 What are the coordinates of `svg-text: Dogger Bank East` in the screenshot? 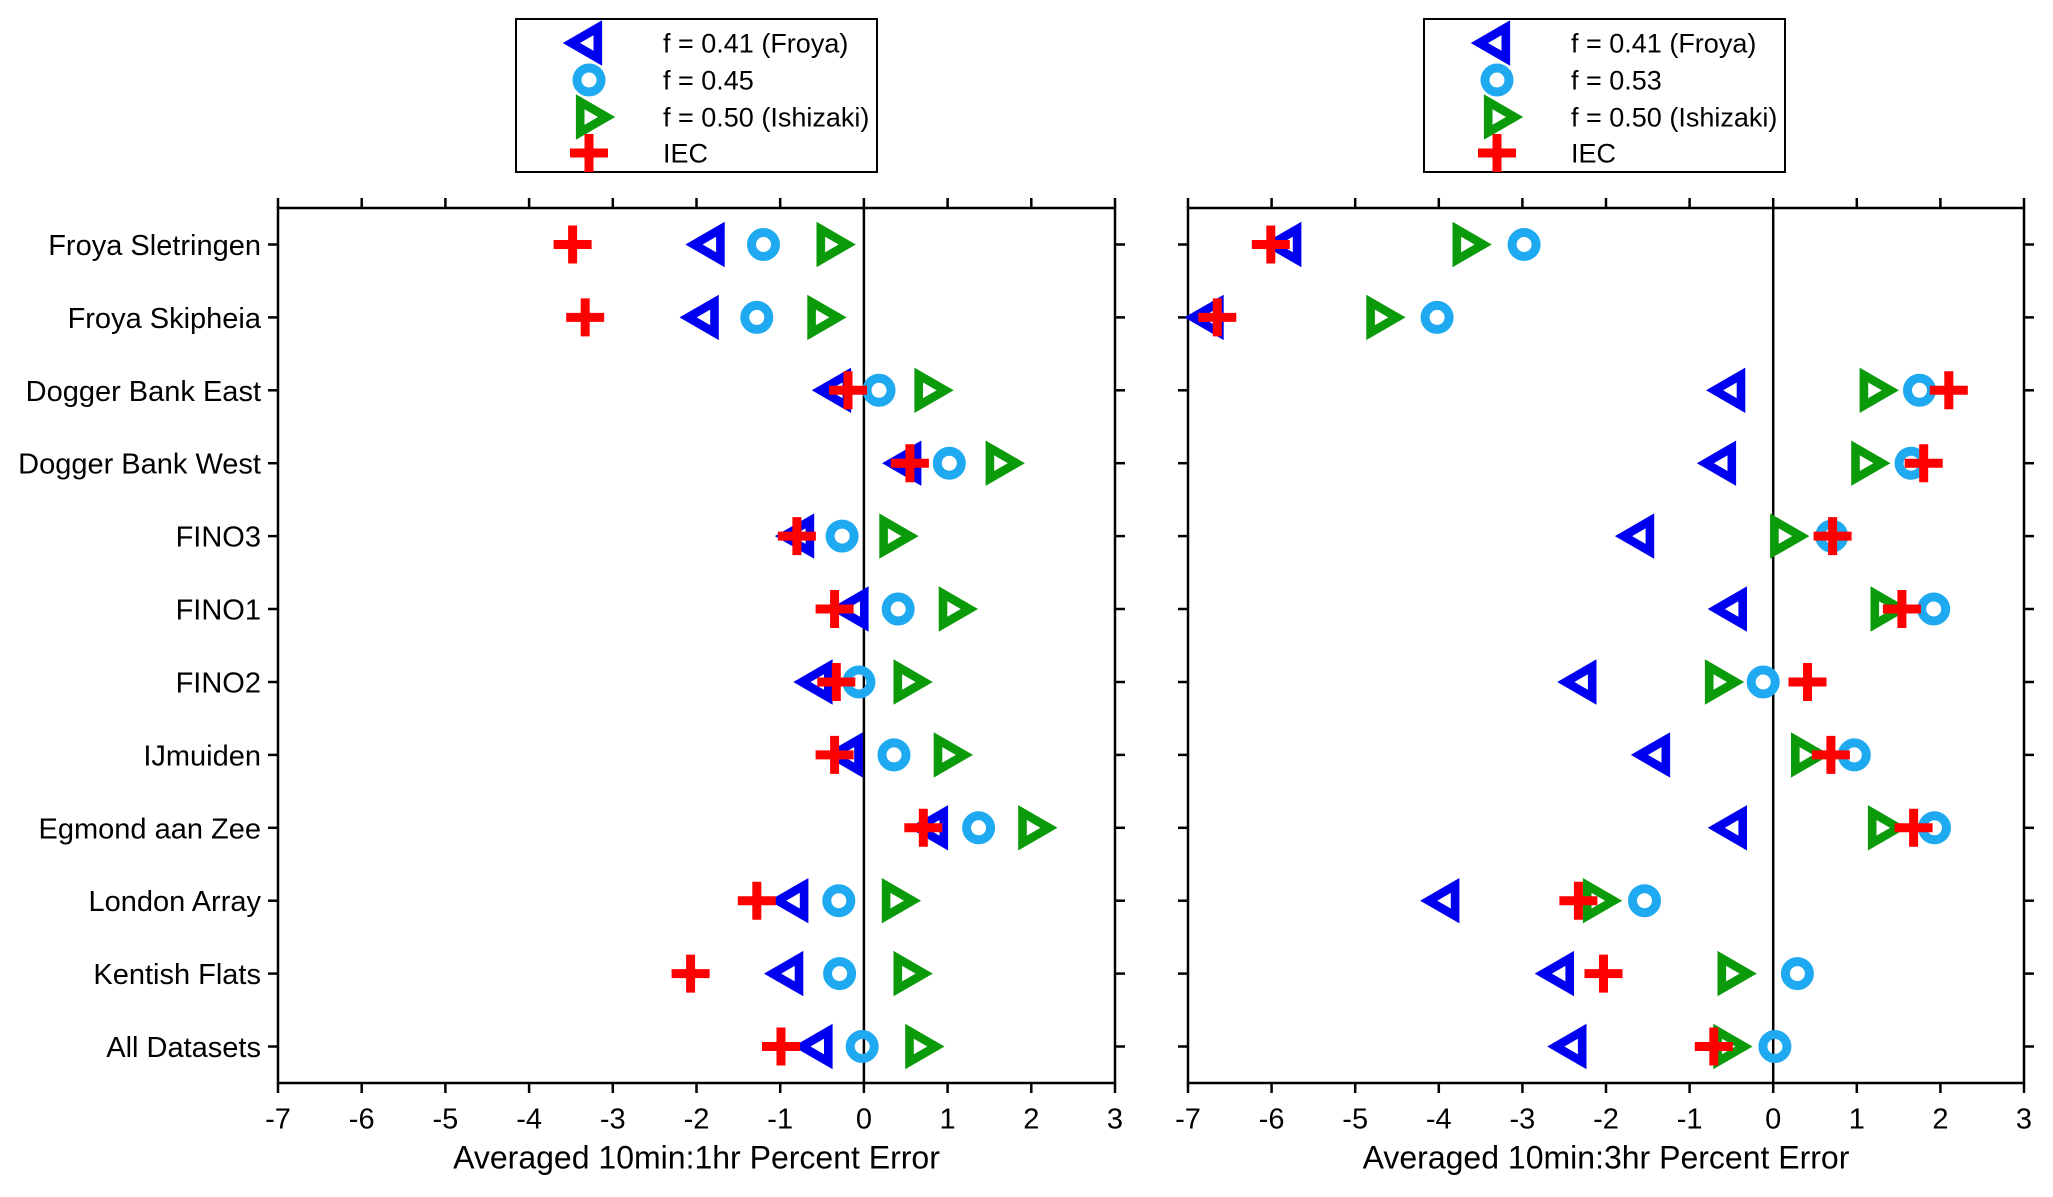 It's located at (143, 392).